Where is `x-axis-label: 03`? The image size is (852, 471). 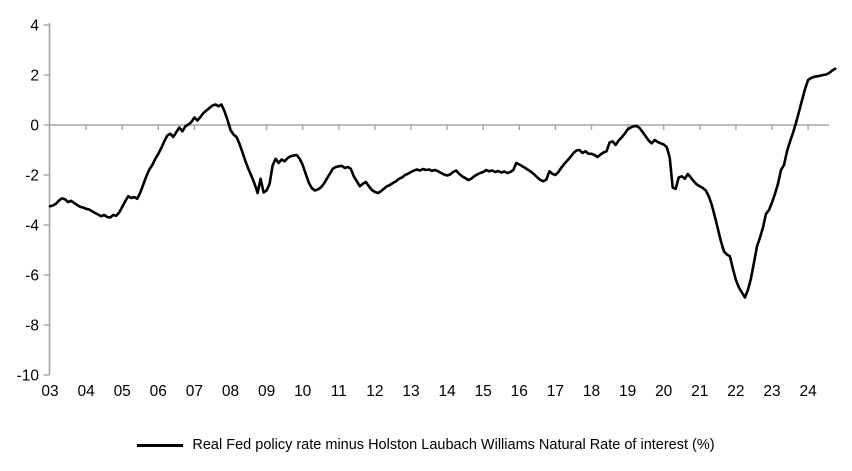 x-axis-label: 03 is located at coordinates (49, 391).